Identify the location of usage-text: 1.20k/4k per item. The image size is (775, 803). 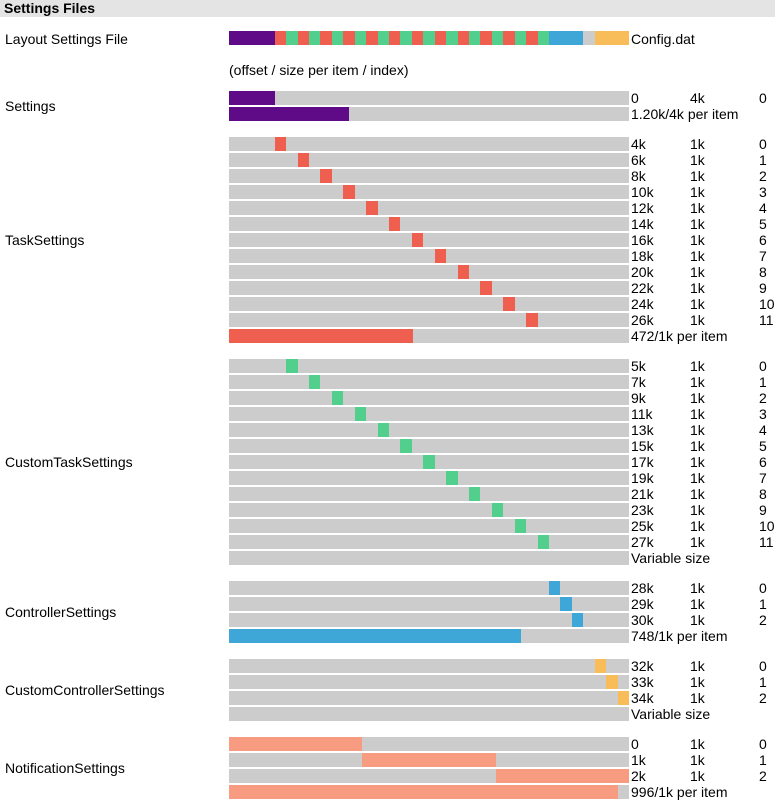
(685, 114).